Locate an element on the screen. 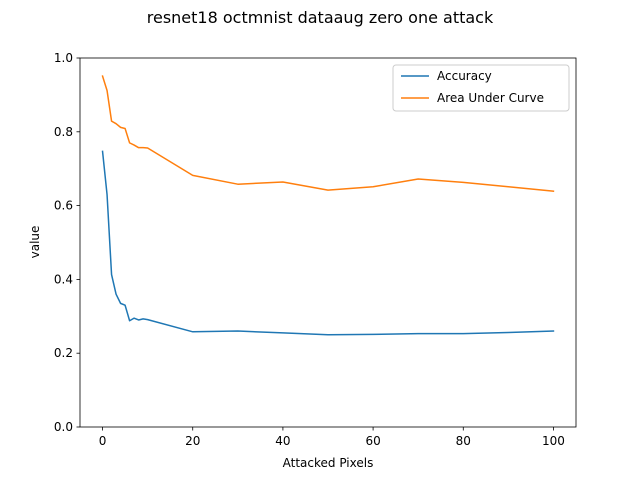 This screenshot has height=480, width=640. y-tick-label: 0.2 is located at coordinates (63, 353).